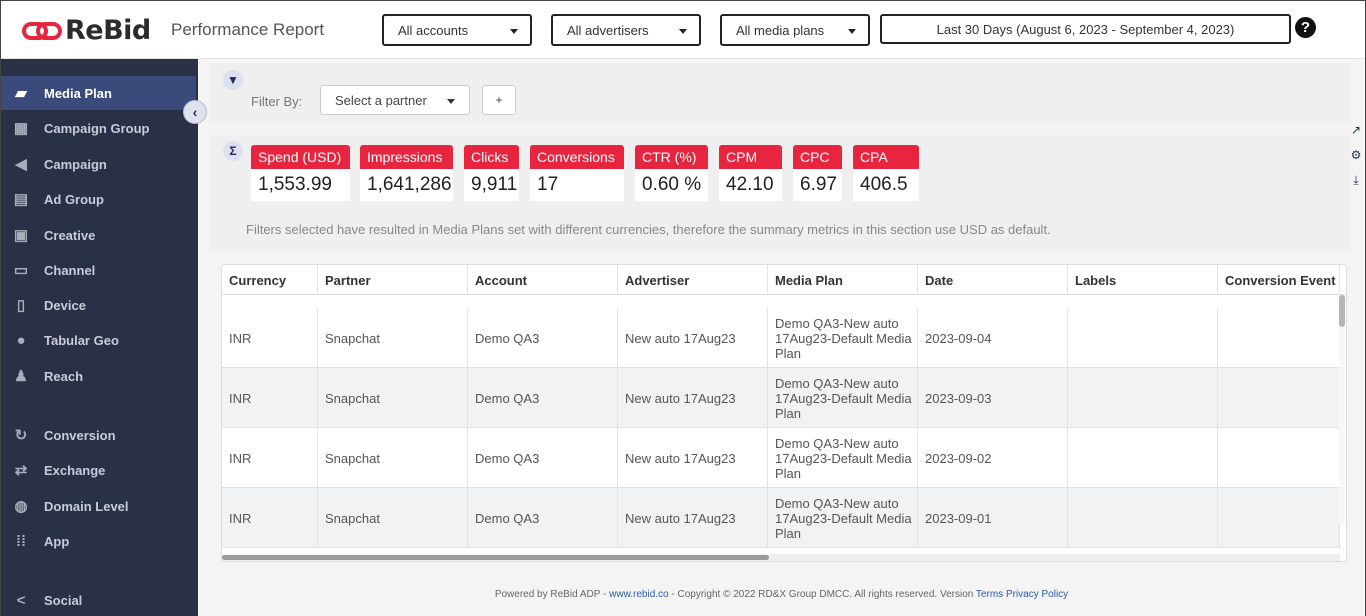  Describe the element at coordinates (395, 100) in the screenshot. I see `partner-select: Select a partner` at that location.